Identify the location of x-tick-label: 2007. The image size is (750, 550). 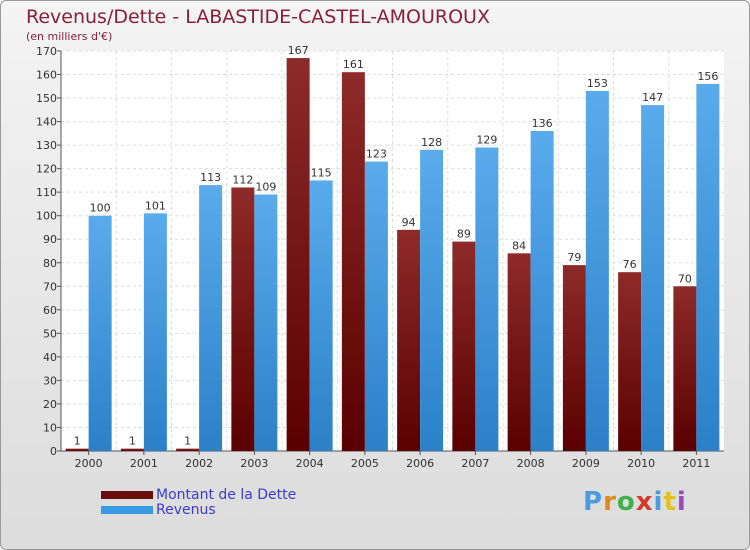
(475, 463).